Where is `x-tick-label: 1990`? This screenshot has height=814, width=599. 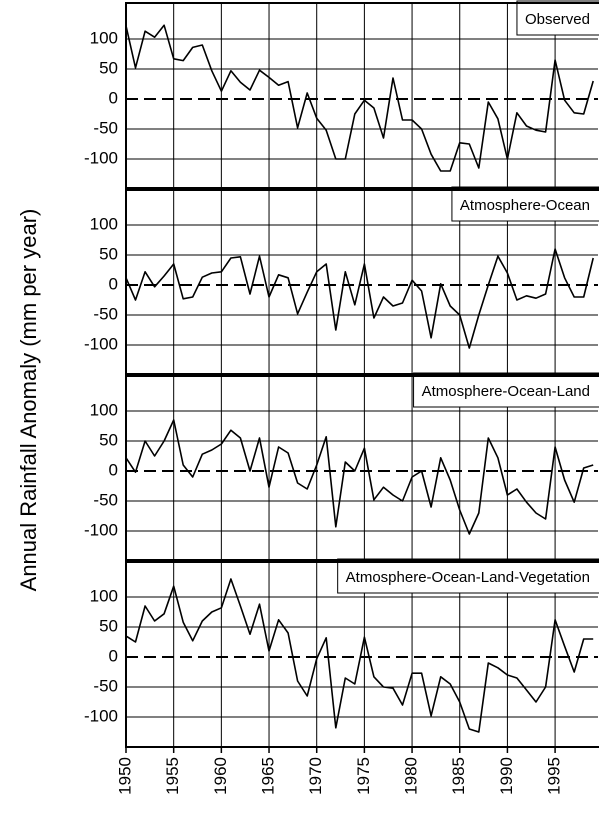 x-tick-label: 1990 is located at coordinates (506, 776).